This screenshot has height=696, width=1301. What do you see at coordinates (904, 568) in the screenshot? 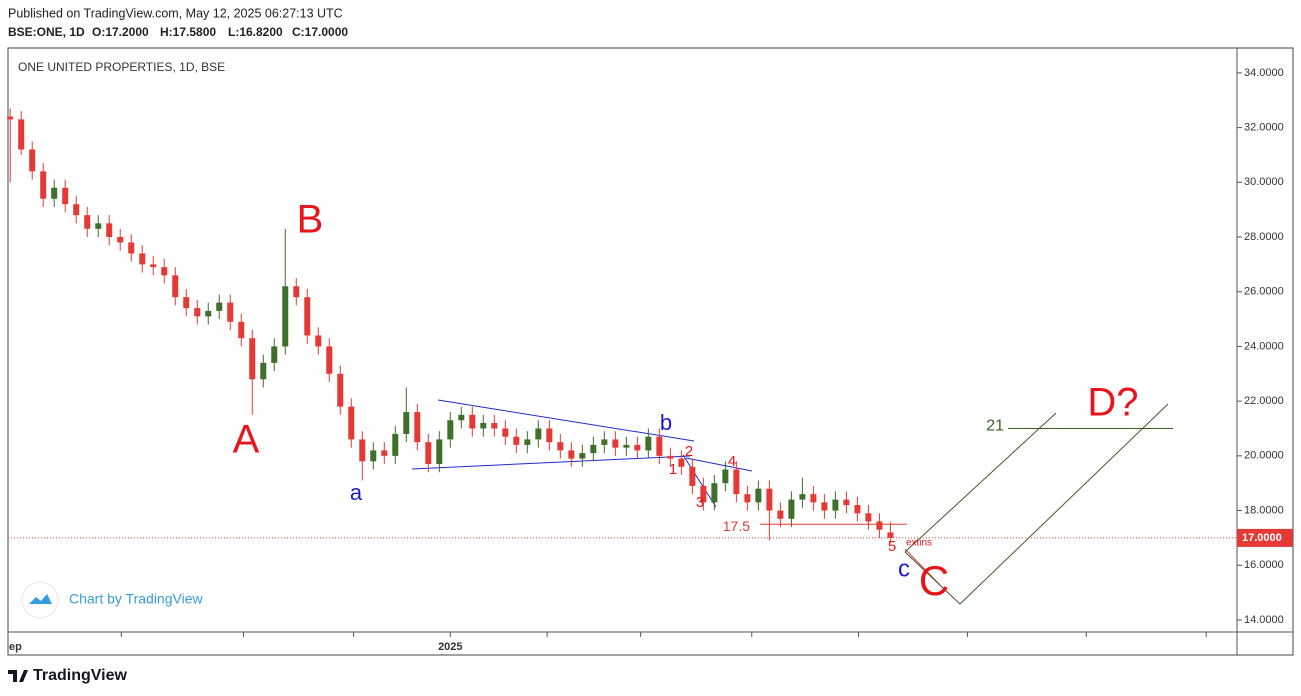
I see `wave-label: c` at bounding box center [904, 568].